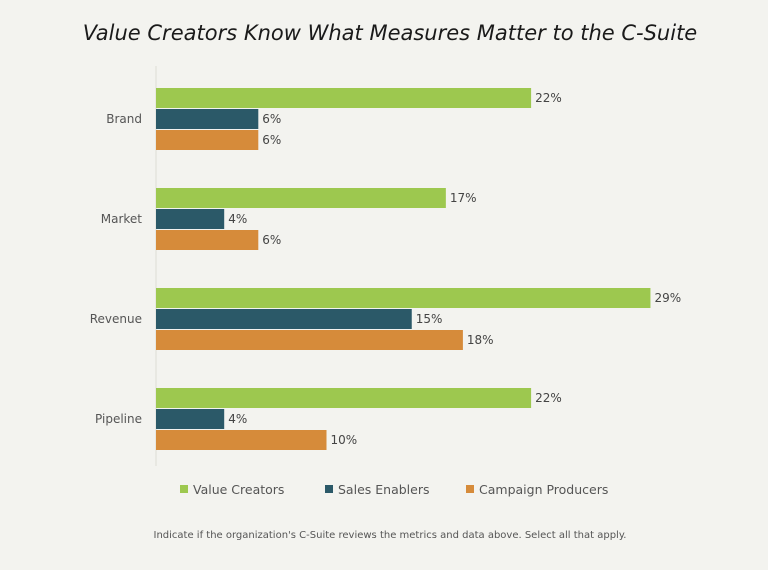 This screenshot has width=768, height=570. I want to click on legend-label: Sales Enablers, so click(383, 489).